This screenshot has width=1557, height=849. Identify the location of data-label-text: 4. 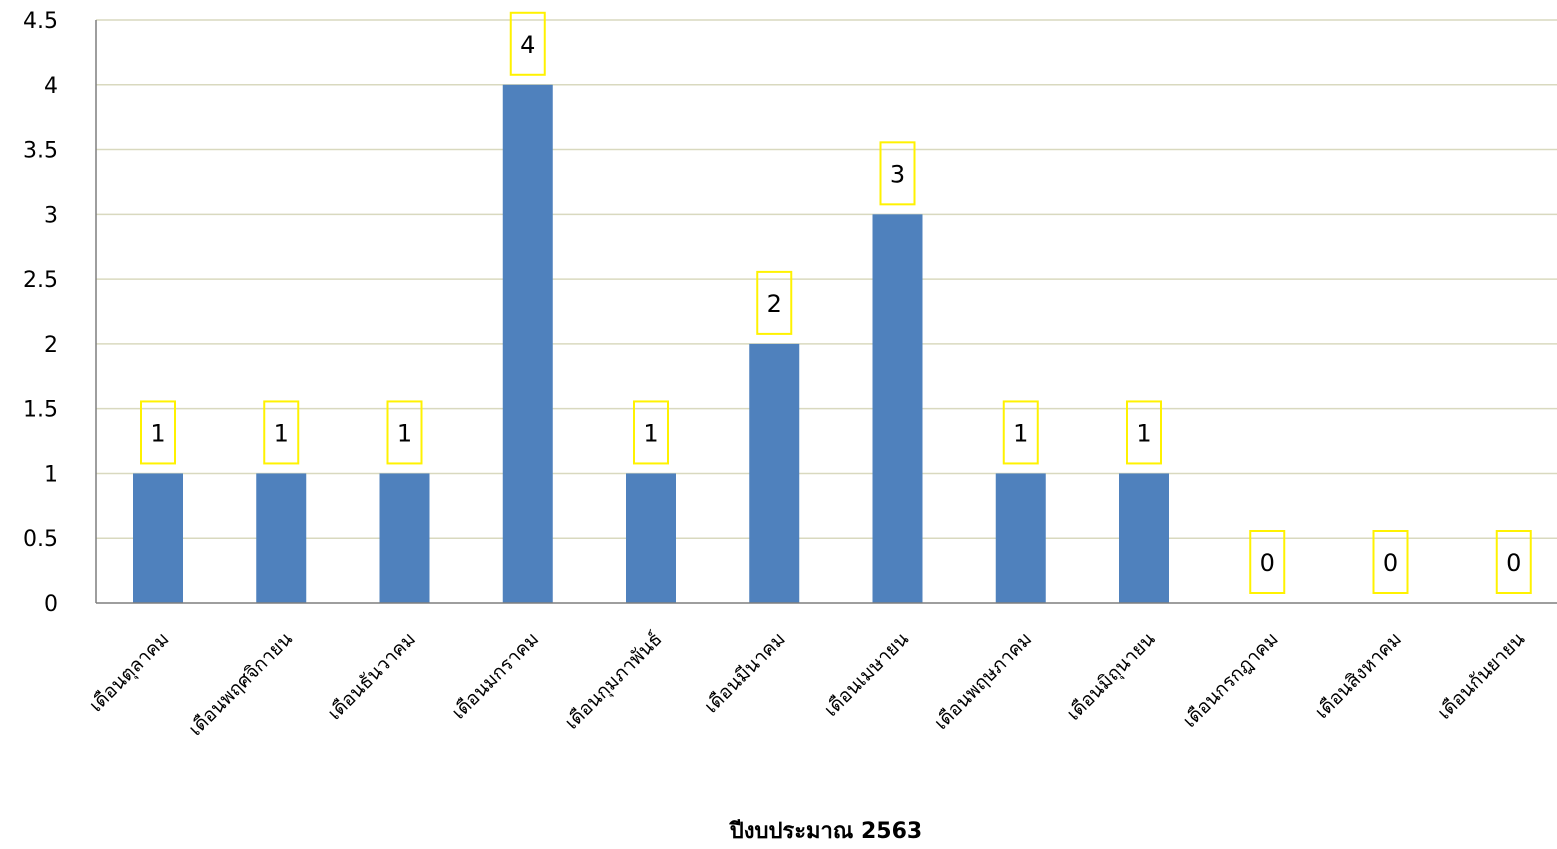
(527, 45).